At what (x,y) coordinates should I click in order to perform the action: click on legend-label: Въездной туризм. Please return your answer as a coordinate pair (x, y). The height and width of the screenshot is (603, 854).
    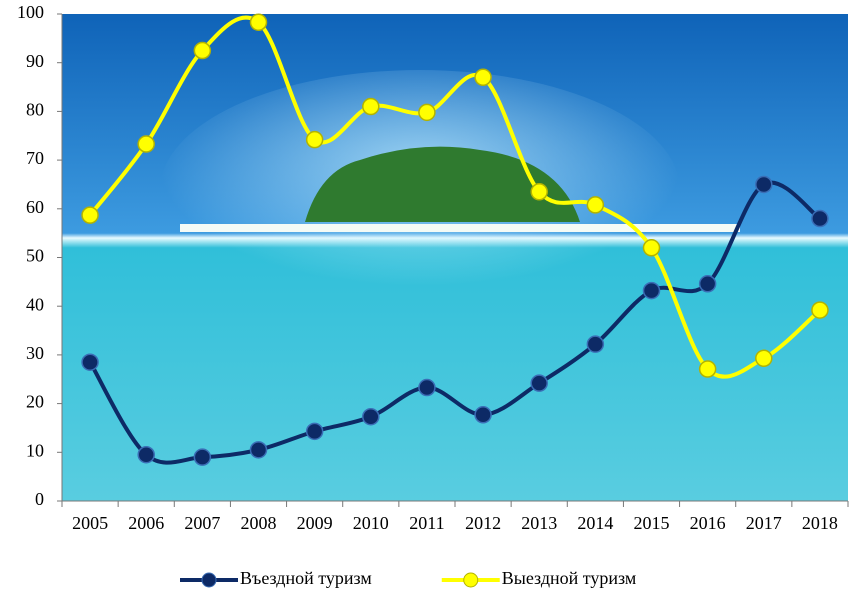
    Looking at the image, I should click on (306, 578).